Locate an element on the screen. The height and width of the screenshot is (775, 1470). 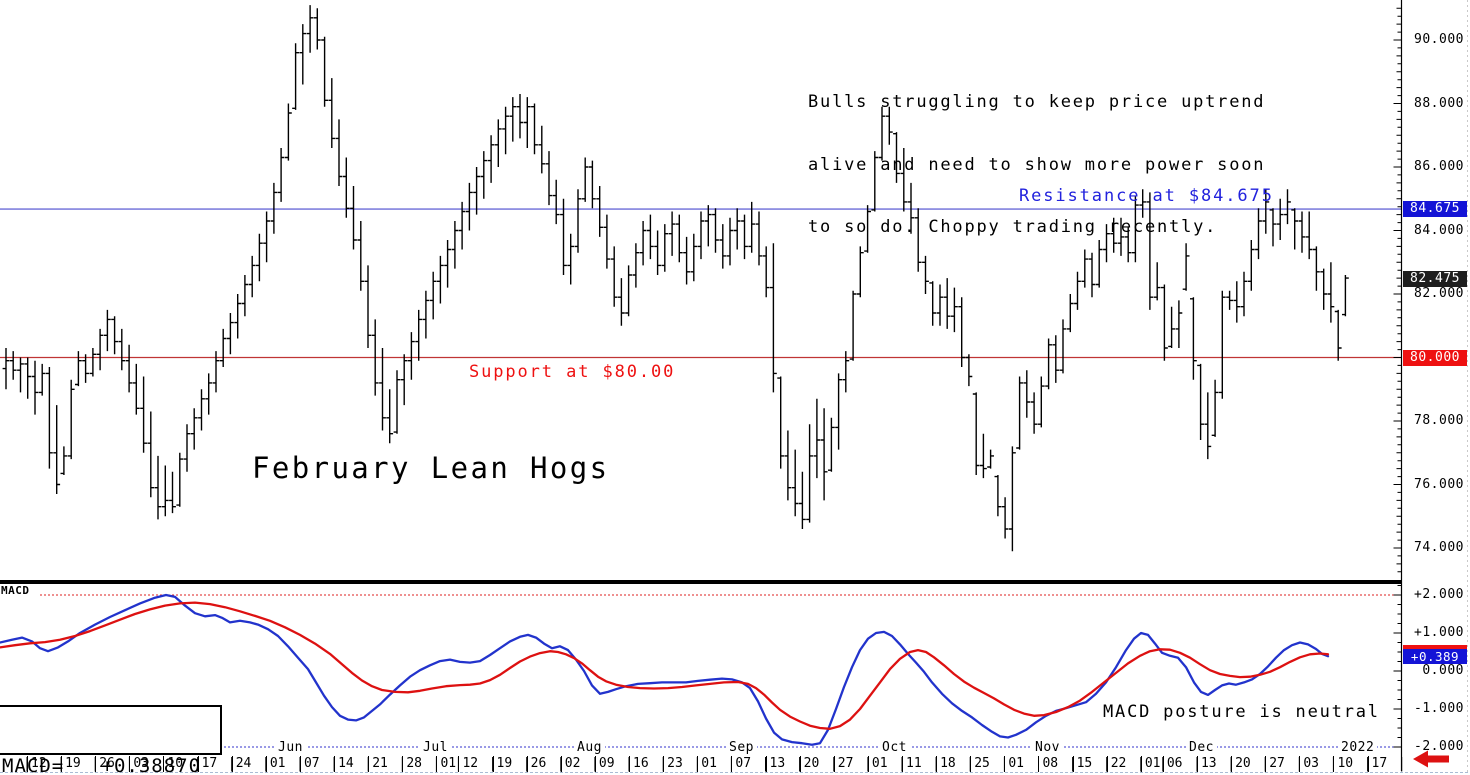
month-label: Sep is located at coordinates (741, 747).